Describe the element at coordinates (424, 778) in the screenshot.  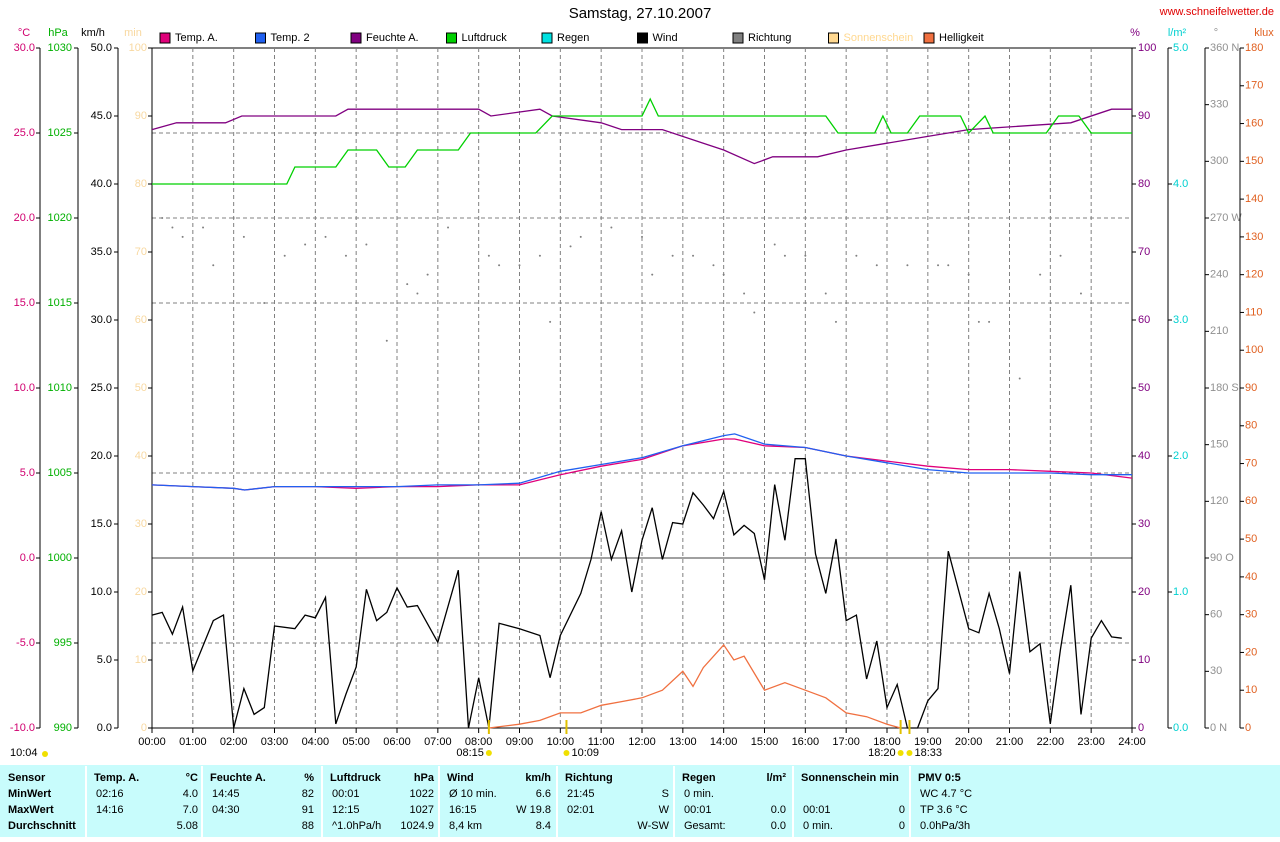
I see `table-unit: hPa` at that location.